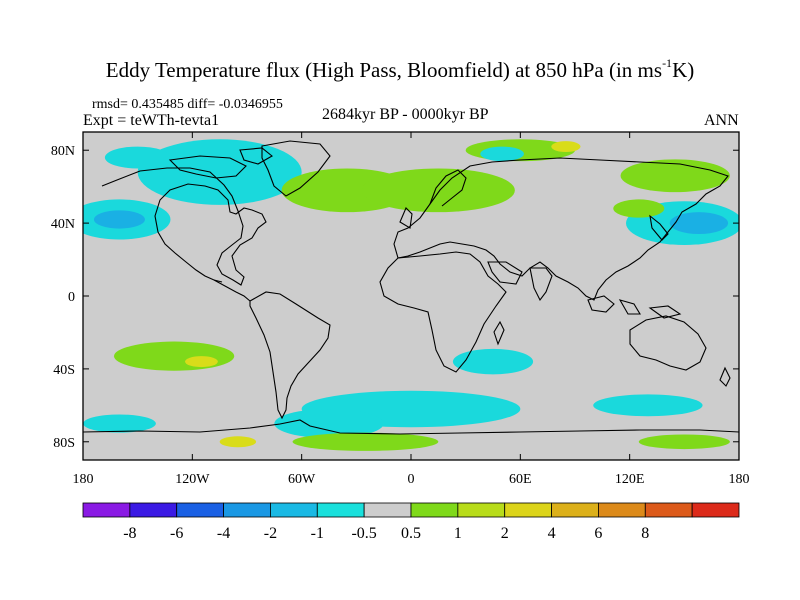 The image size is (800, 600). I want to click on x-tick-label-1: 120W, so click(192, 479).